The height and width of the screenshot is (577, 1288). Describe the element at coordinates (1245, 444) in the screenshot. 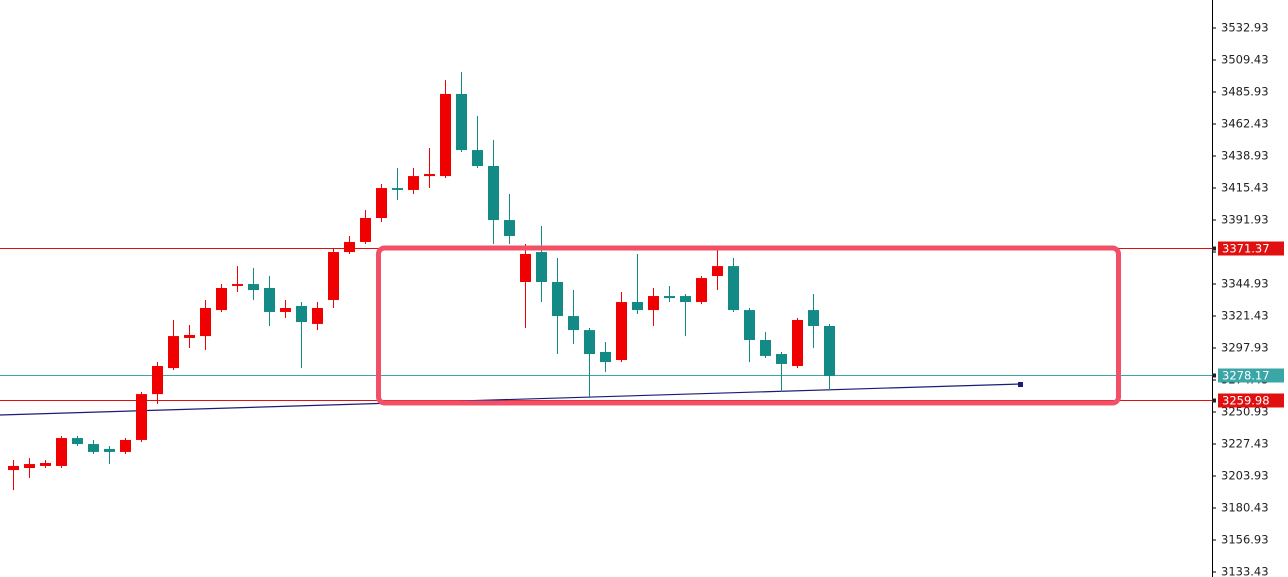

I see `y-tick-label: 3227.43` at that location.